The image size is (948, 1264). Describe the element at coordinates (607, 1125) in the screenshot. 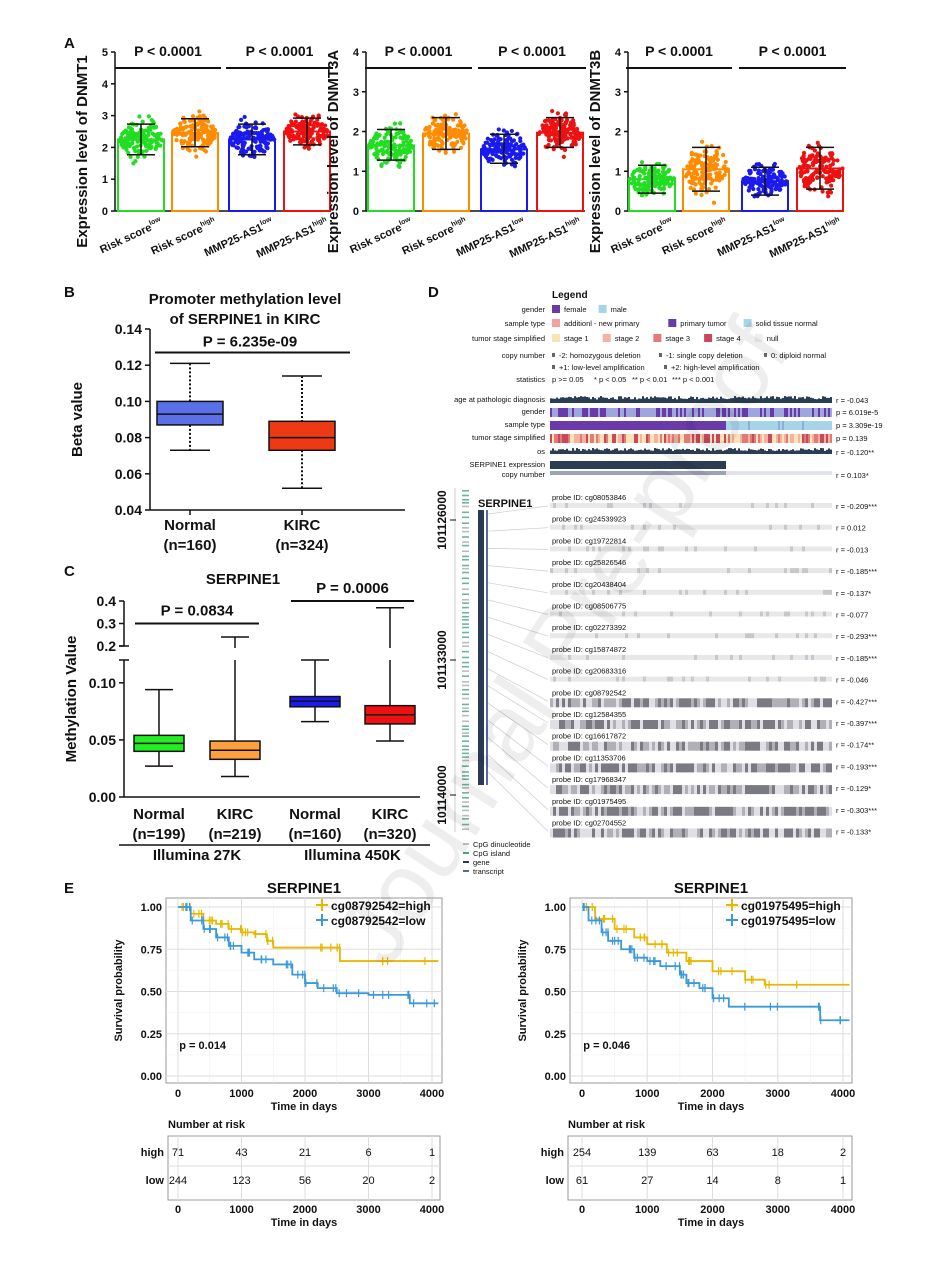

I see `risk-table-title: Number at risk` at that location.